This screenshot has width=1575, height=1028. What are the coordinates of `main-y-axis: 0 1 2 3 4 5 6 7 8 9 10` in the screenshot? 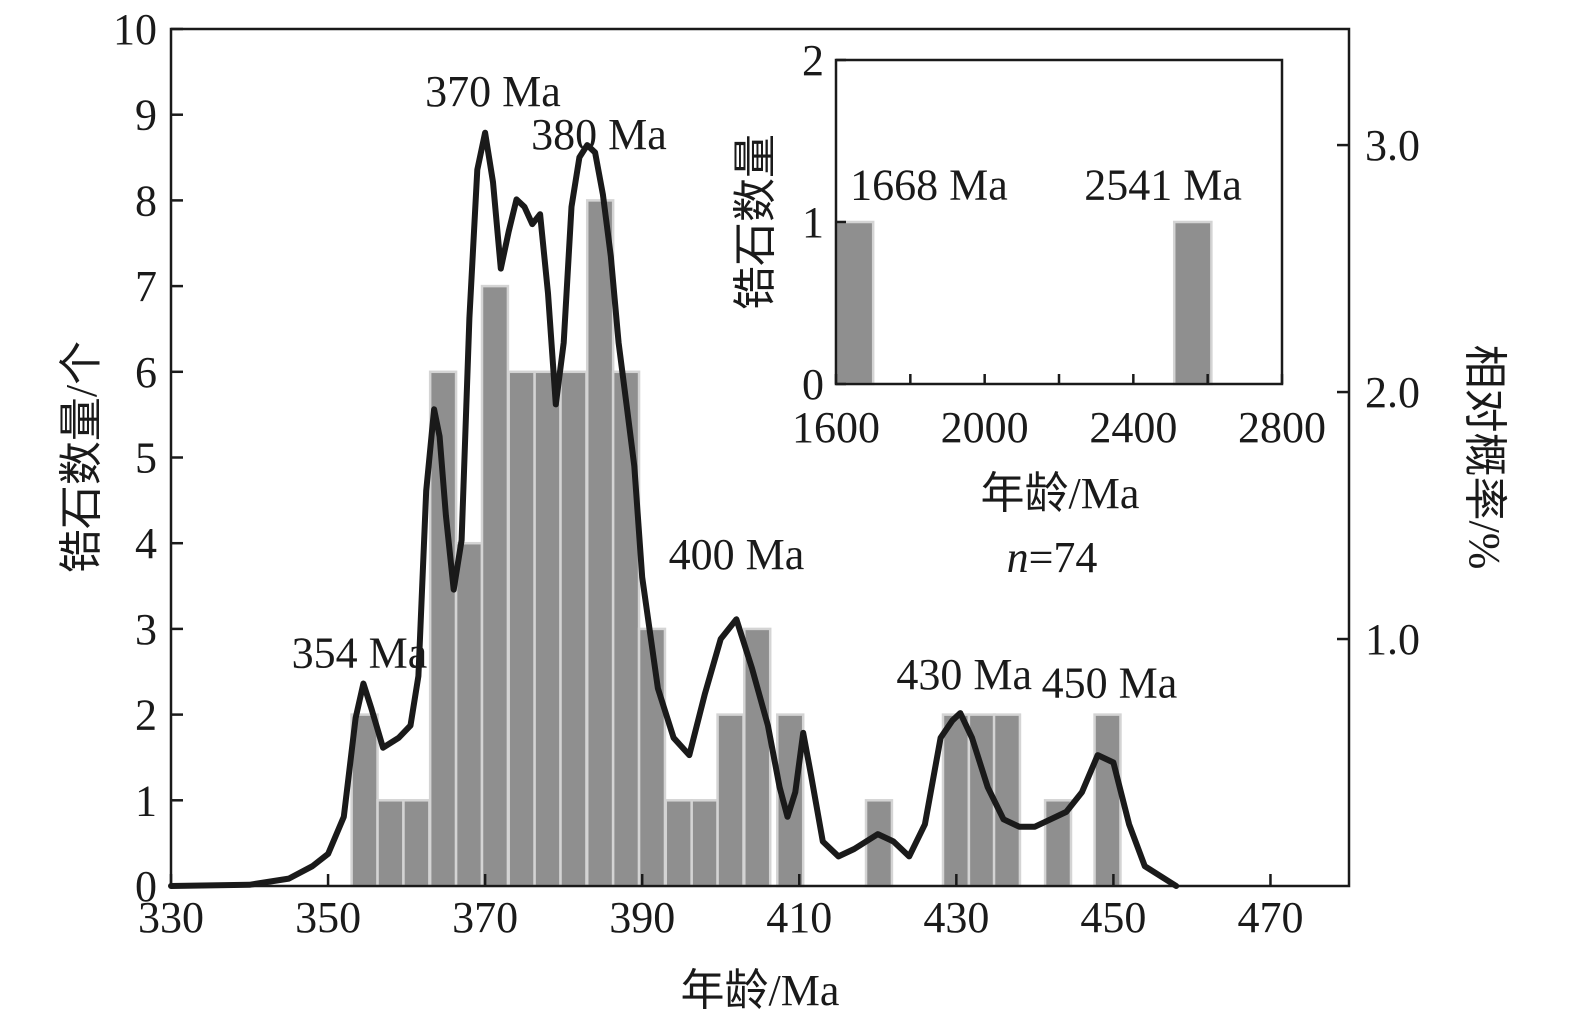 It's located at (148, 458).